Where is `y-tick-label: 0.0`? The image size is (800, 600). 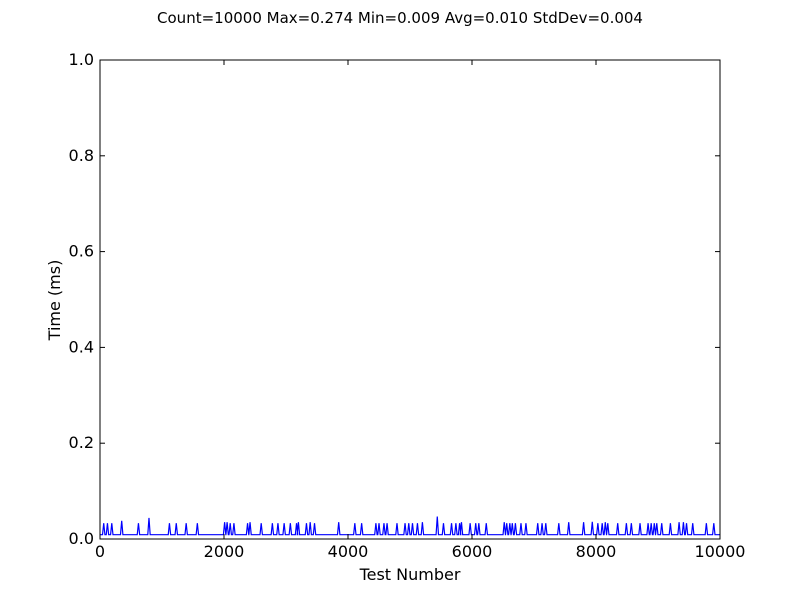
y-tick-label: 0.0 is located at coordinates (81, 538).